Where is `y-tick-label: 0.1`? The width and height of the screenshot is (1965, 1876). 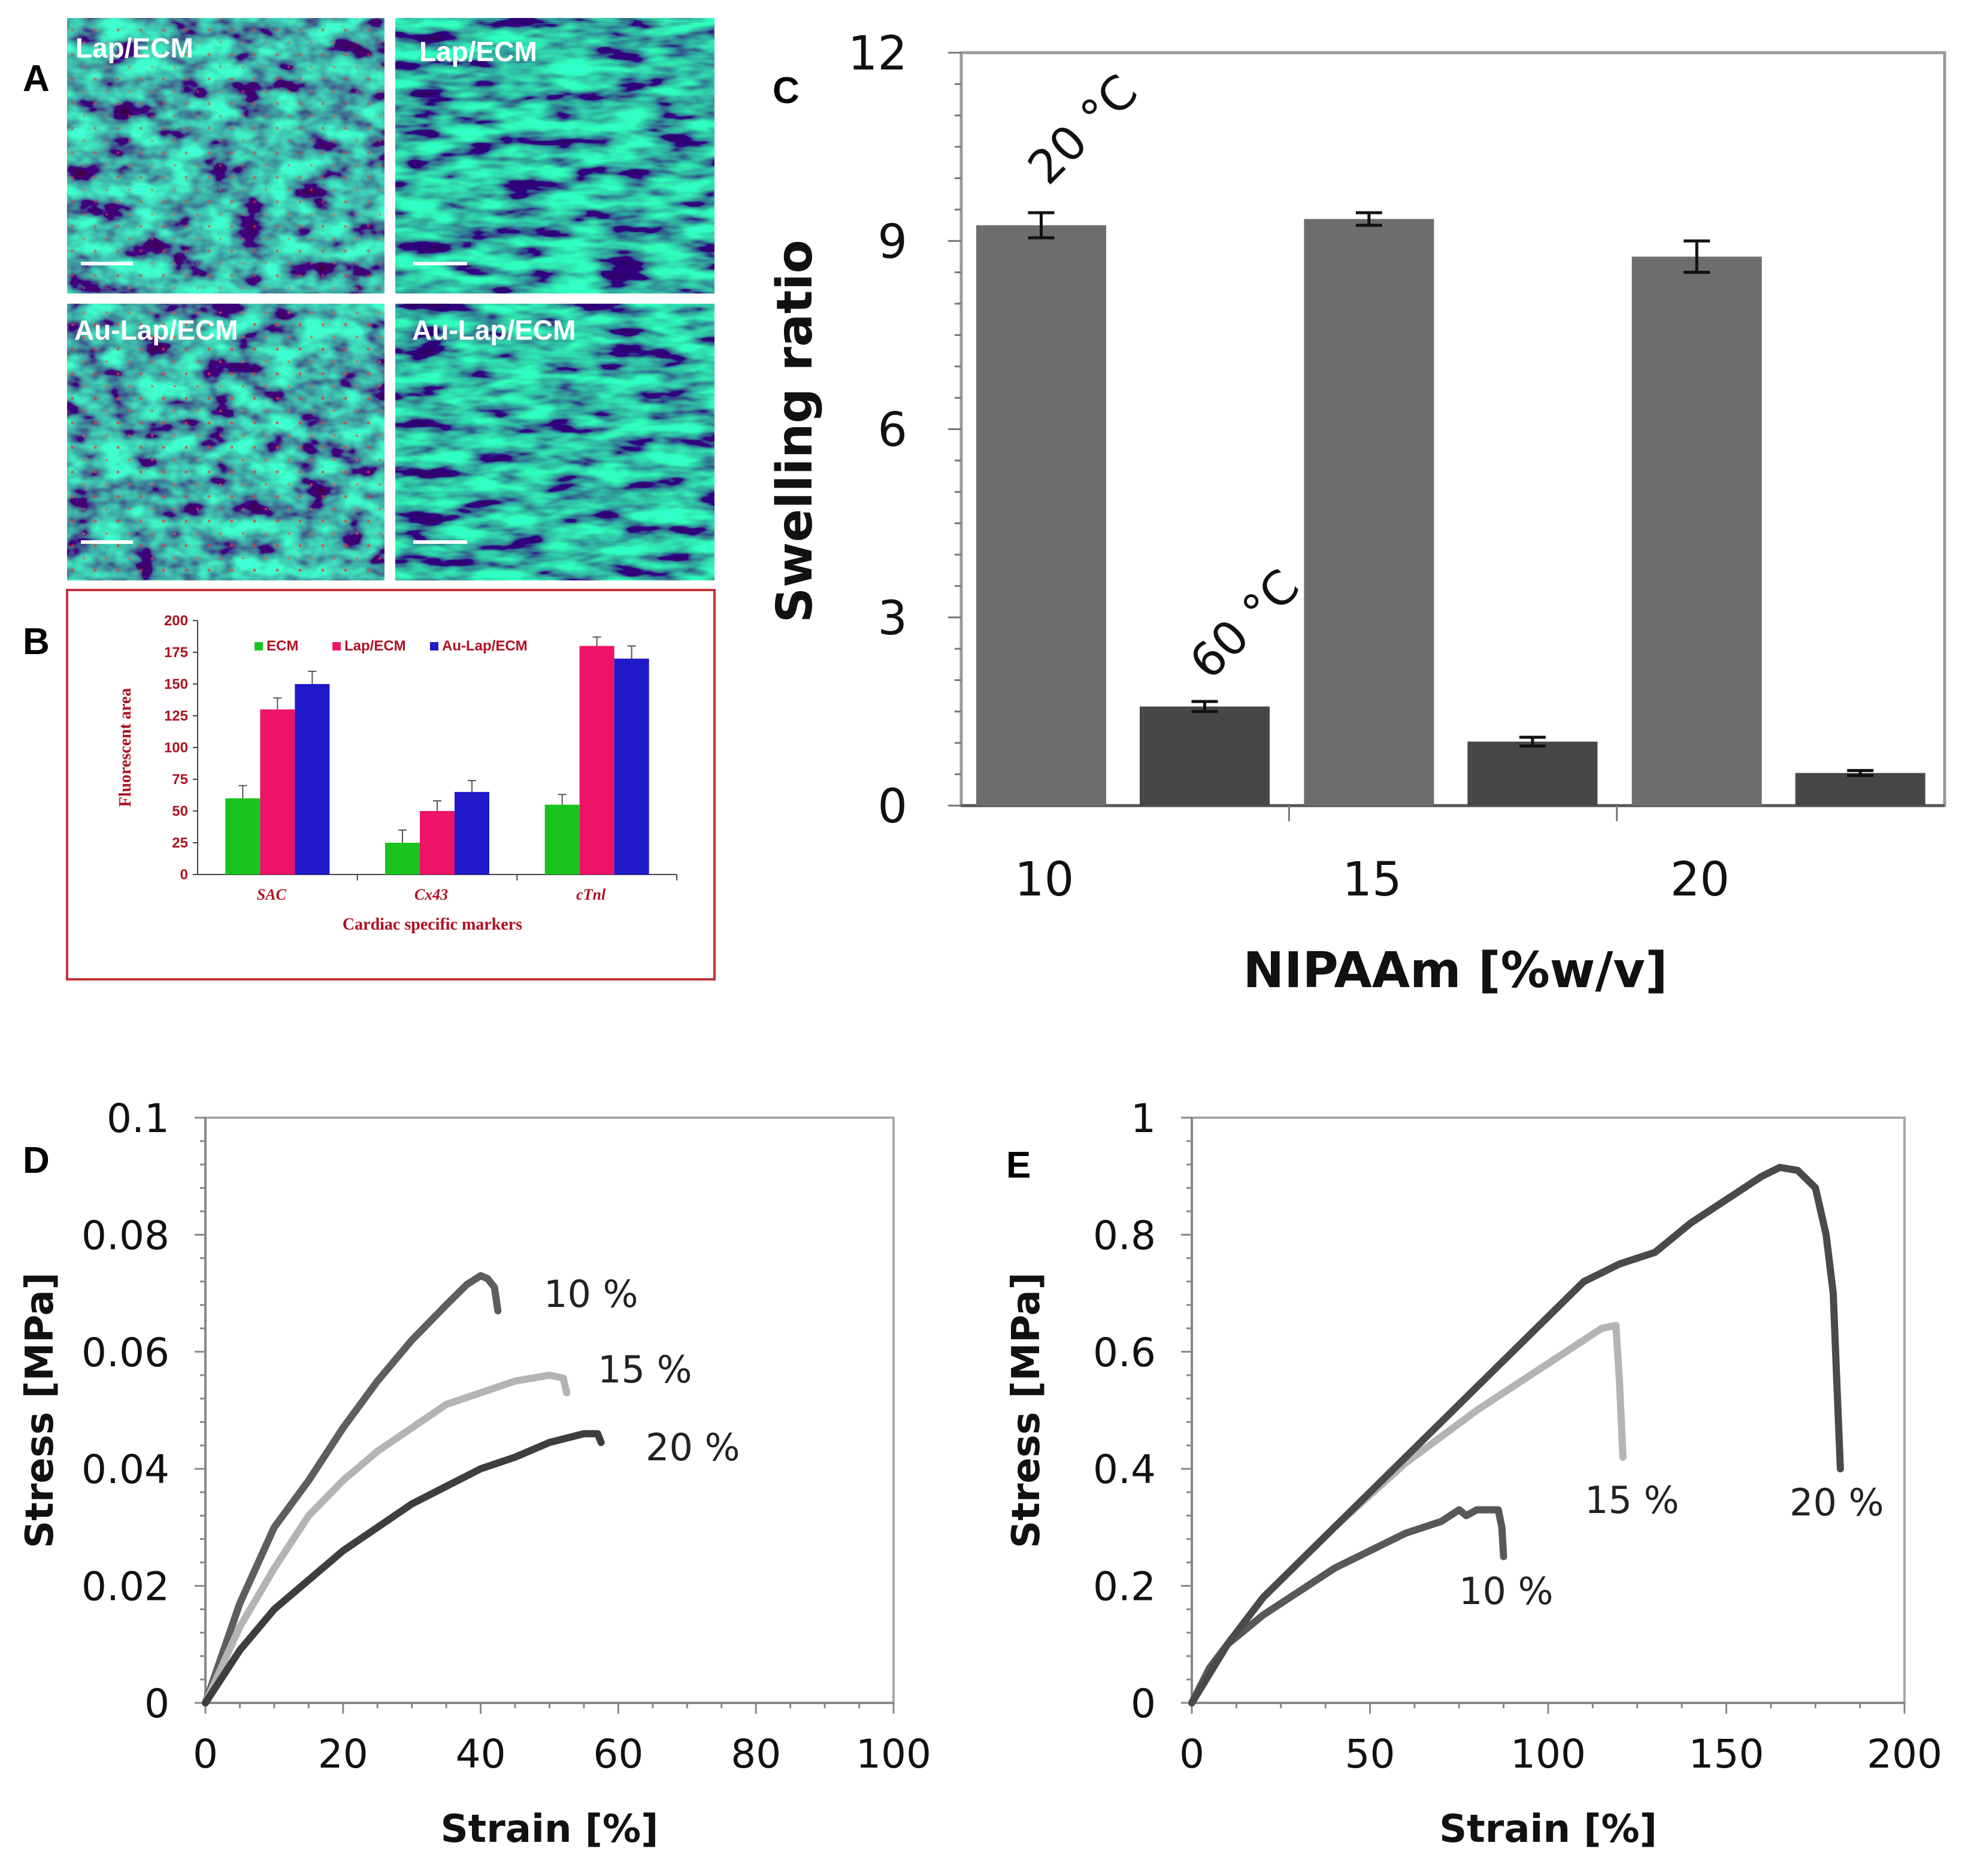
y-tick-label: 0.1 is located at coordinates (138, 1119).